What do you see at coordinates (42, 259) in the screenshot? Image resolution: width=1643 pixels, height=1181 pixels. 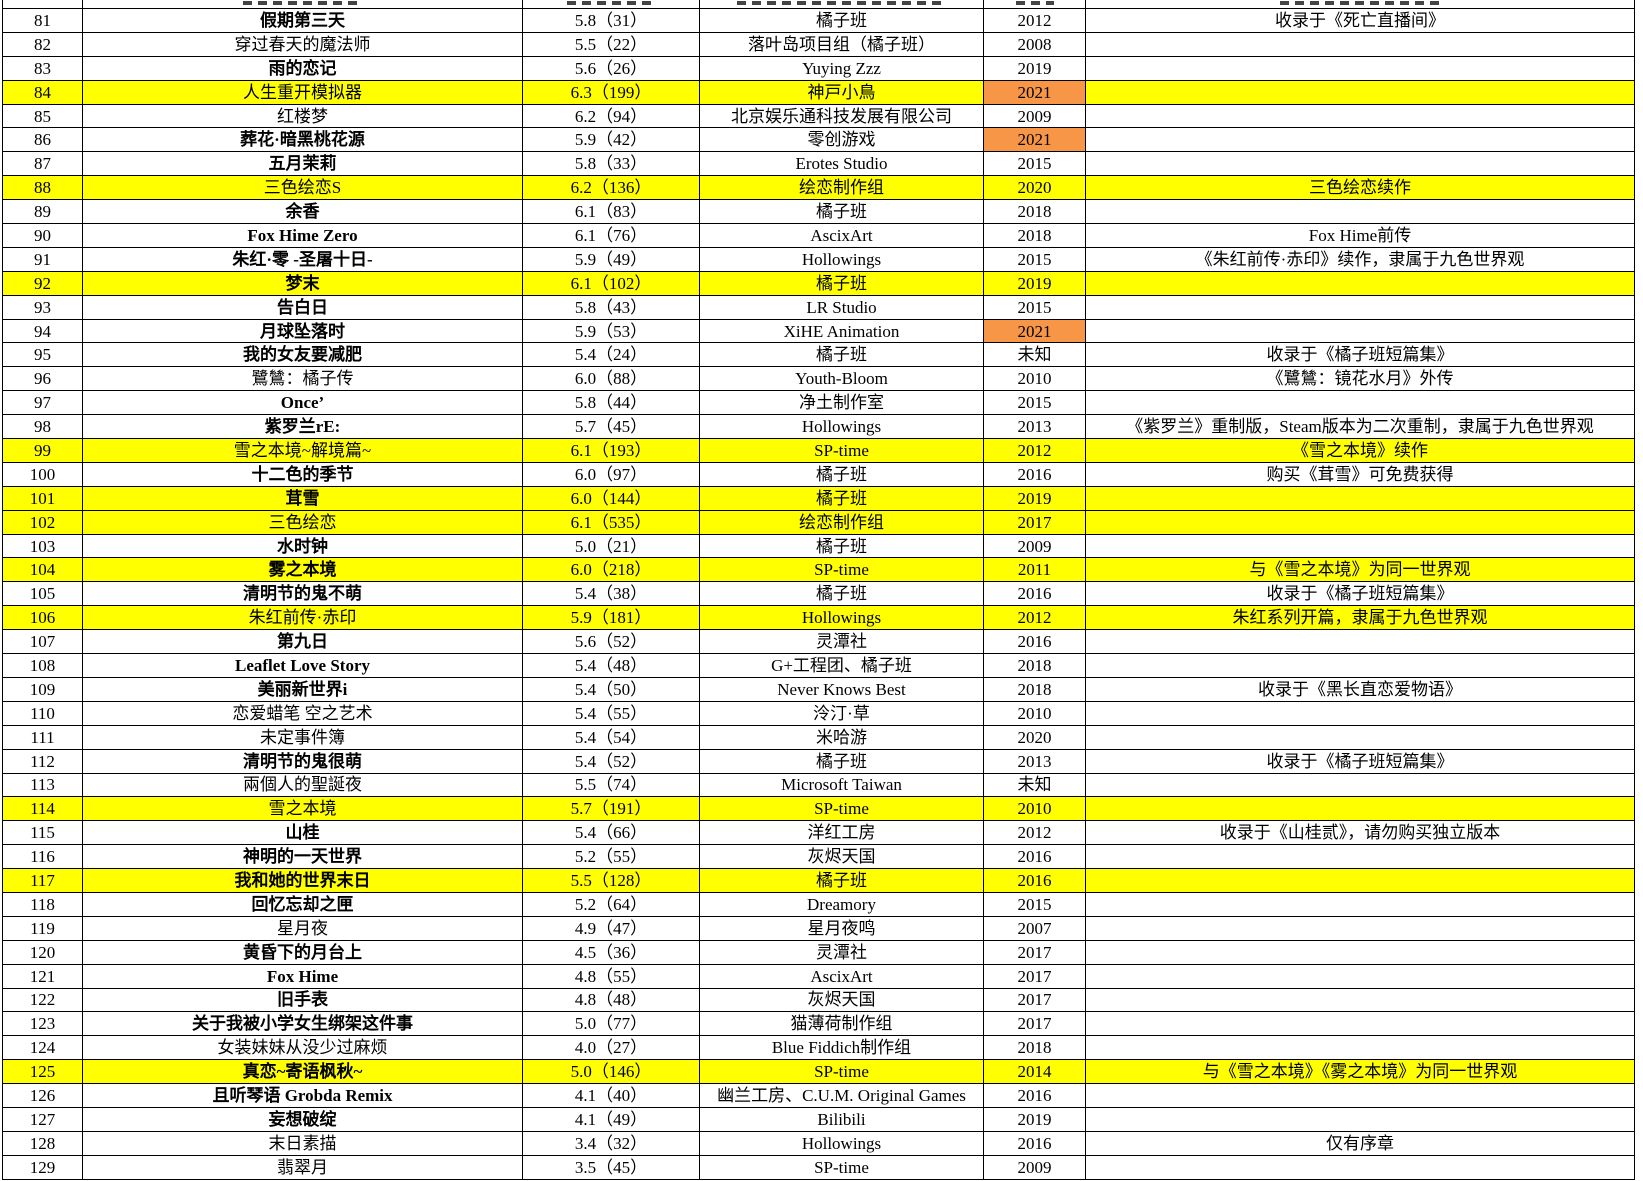 I see `row-number-cell: 91` at bounding box center [42, 259].